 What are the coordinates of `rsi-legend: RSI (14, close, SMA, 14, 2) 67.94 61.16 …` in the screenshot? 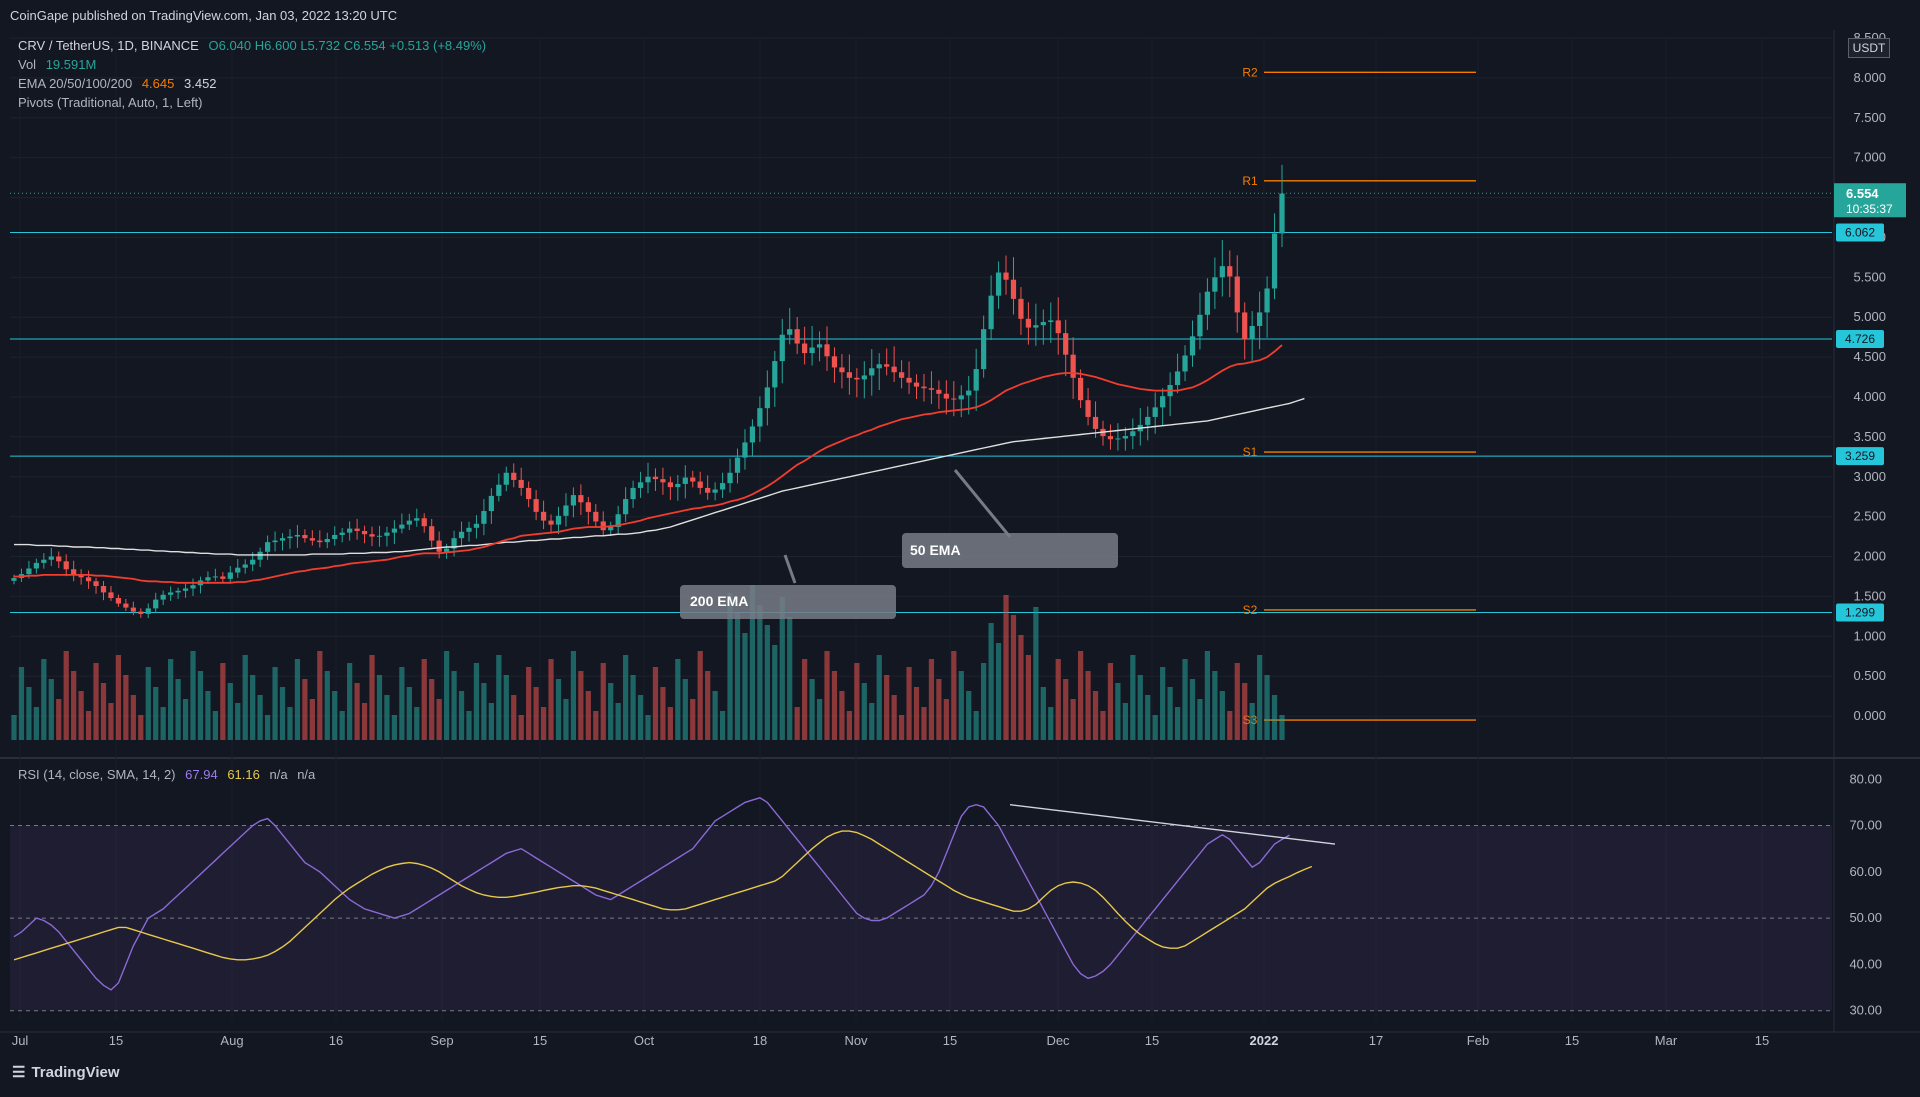 It's located at (166, 774).